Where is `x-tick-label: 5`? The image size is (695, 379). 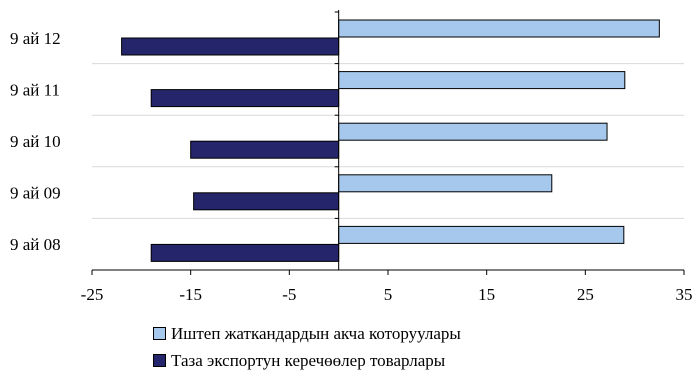 x-tick-label: 5 is located at coordinates (388, 294).